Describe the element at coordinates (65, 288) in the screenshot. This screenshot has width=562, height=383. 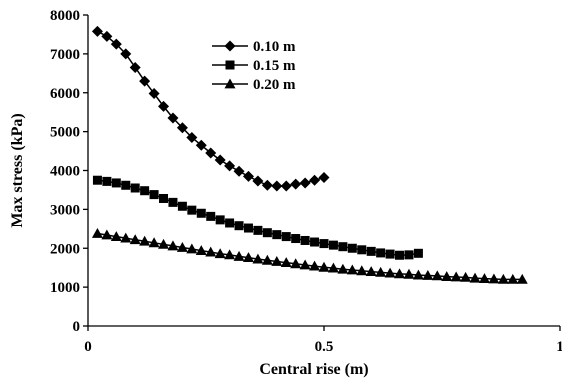
I see `y-tick-label: 1000` at that location.